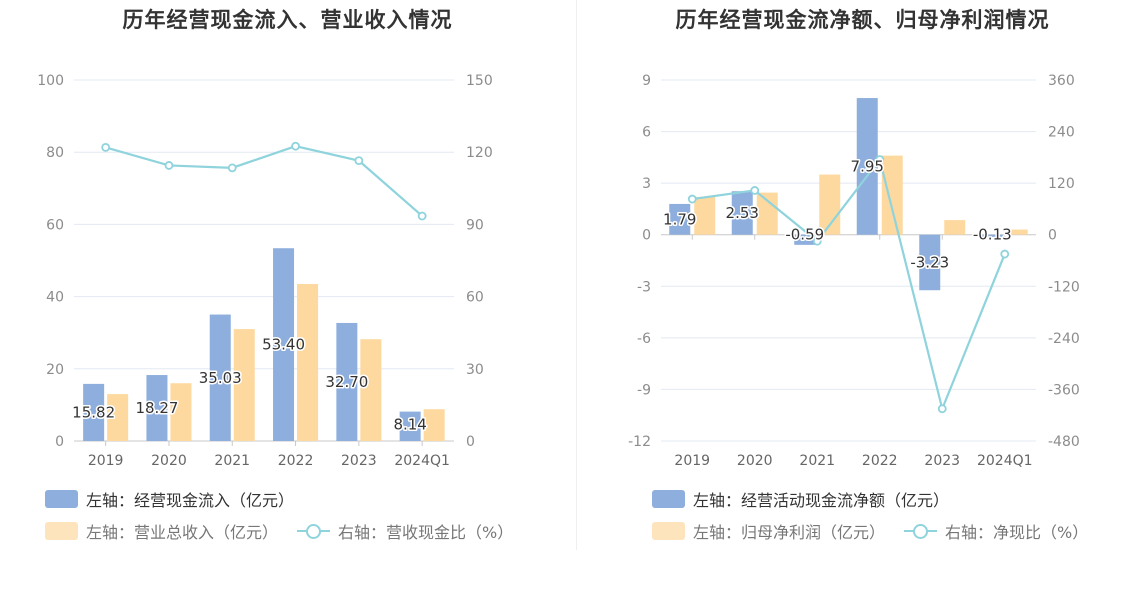 The image size is (1148, 589). What do you see at coordinates (422, 216) in the screenshot?
I see `line-point-2024Q1` at bounding box center [422, 216].